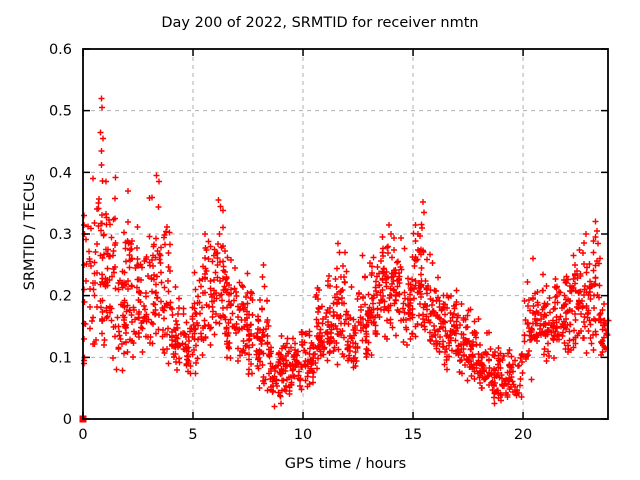 This screenshot has height=480, width=640. Describe the element at coordinates (523, 435) in the screenshot. I see `x-tick-label: 20` at that location.